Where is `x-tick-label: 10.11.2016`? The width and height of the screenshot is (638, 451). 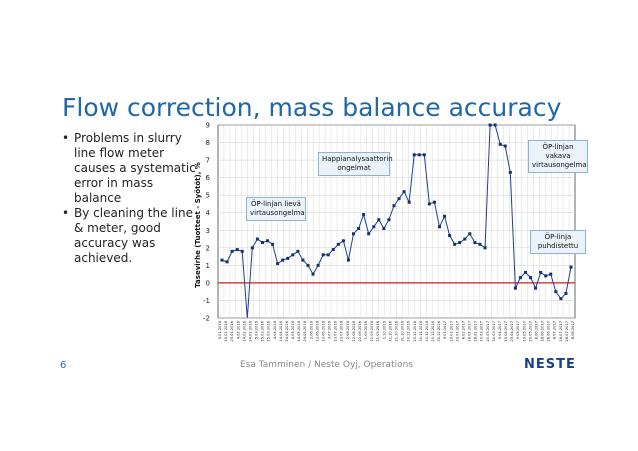 x-tick-label: 10.11.2016 is located at coordinates (409, 330).